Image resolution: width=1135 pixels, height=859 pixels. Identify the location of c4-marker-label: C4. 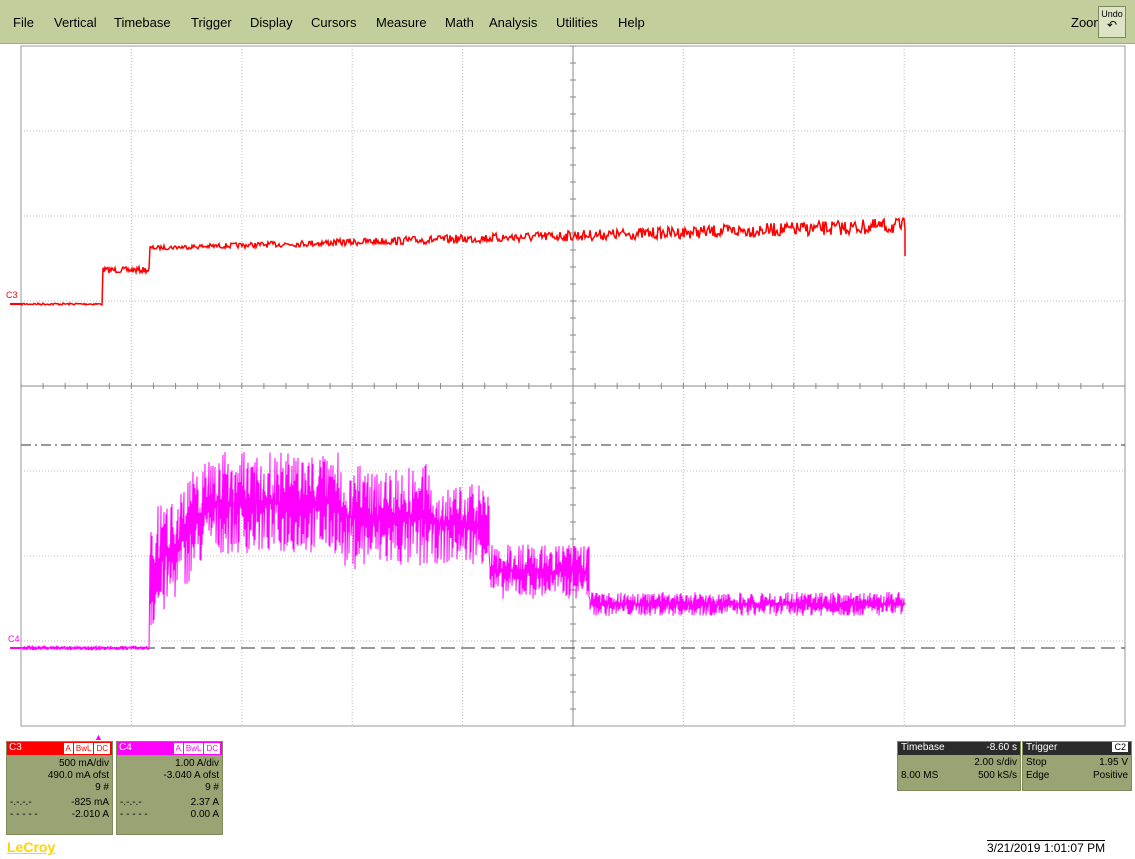
(14, 639).